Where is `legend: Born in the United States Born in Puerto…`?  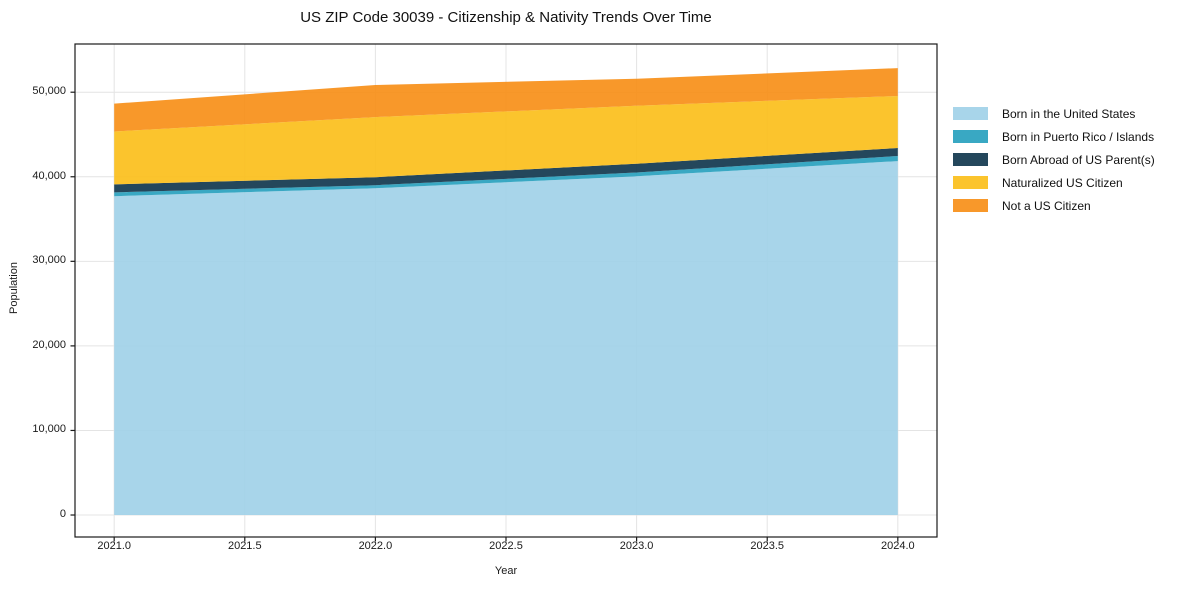 legend: Born in the United States Born in Puerto… is located at coordinates (1054, 159).